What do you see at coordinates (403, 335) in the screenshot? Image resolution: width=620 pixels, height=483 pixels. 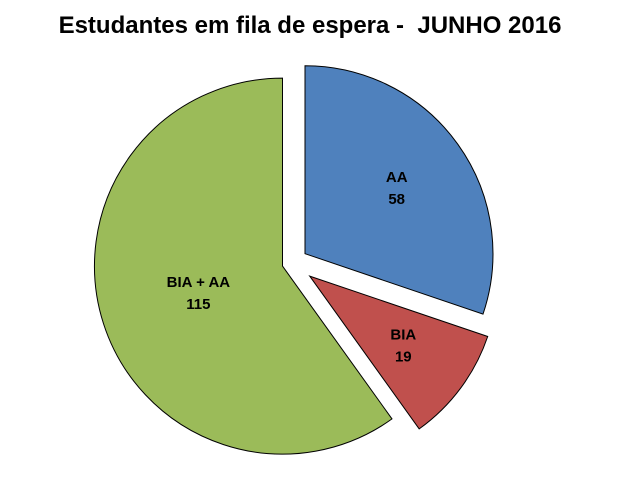 I see `slice-label-bia: BIA` at bounding box center [403, 335].